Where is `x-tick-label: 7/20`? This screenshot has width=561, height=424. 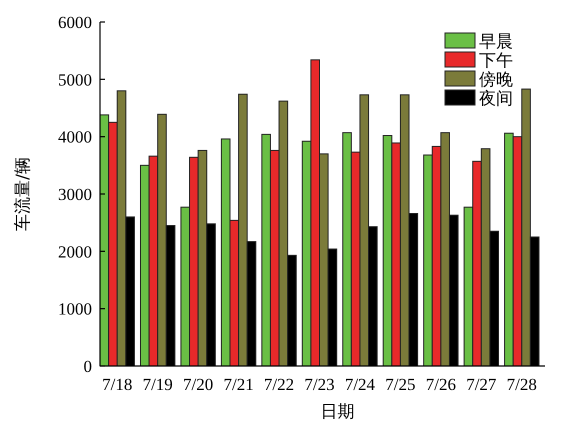 x-tick-label: 7/20 is located at coordinates (198, 384).